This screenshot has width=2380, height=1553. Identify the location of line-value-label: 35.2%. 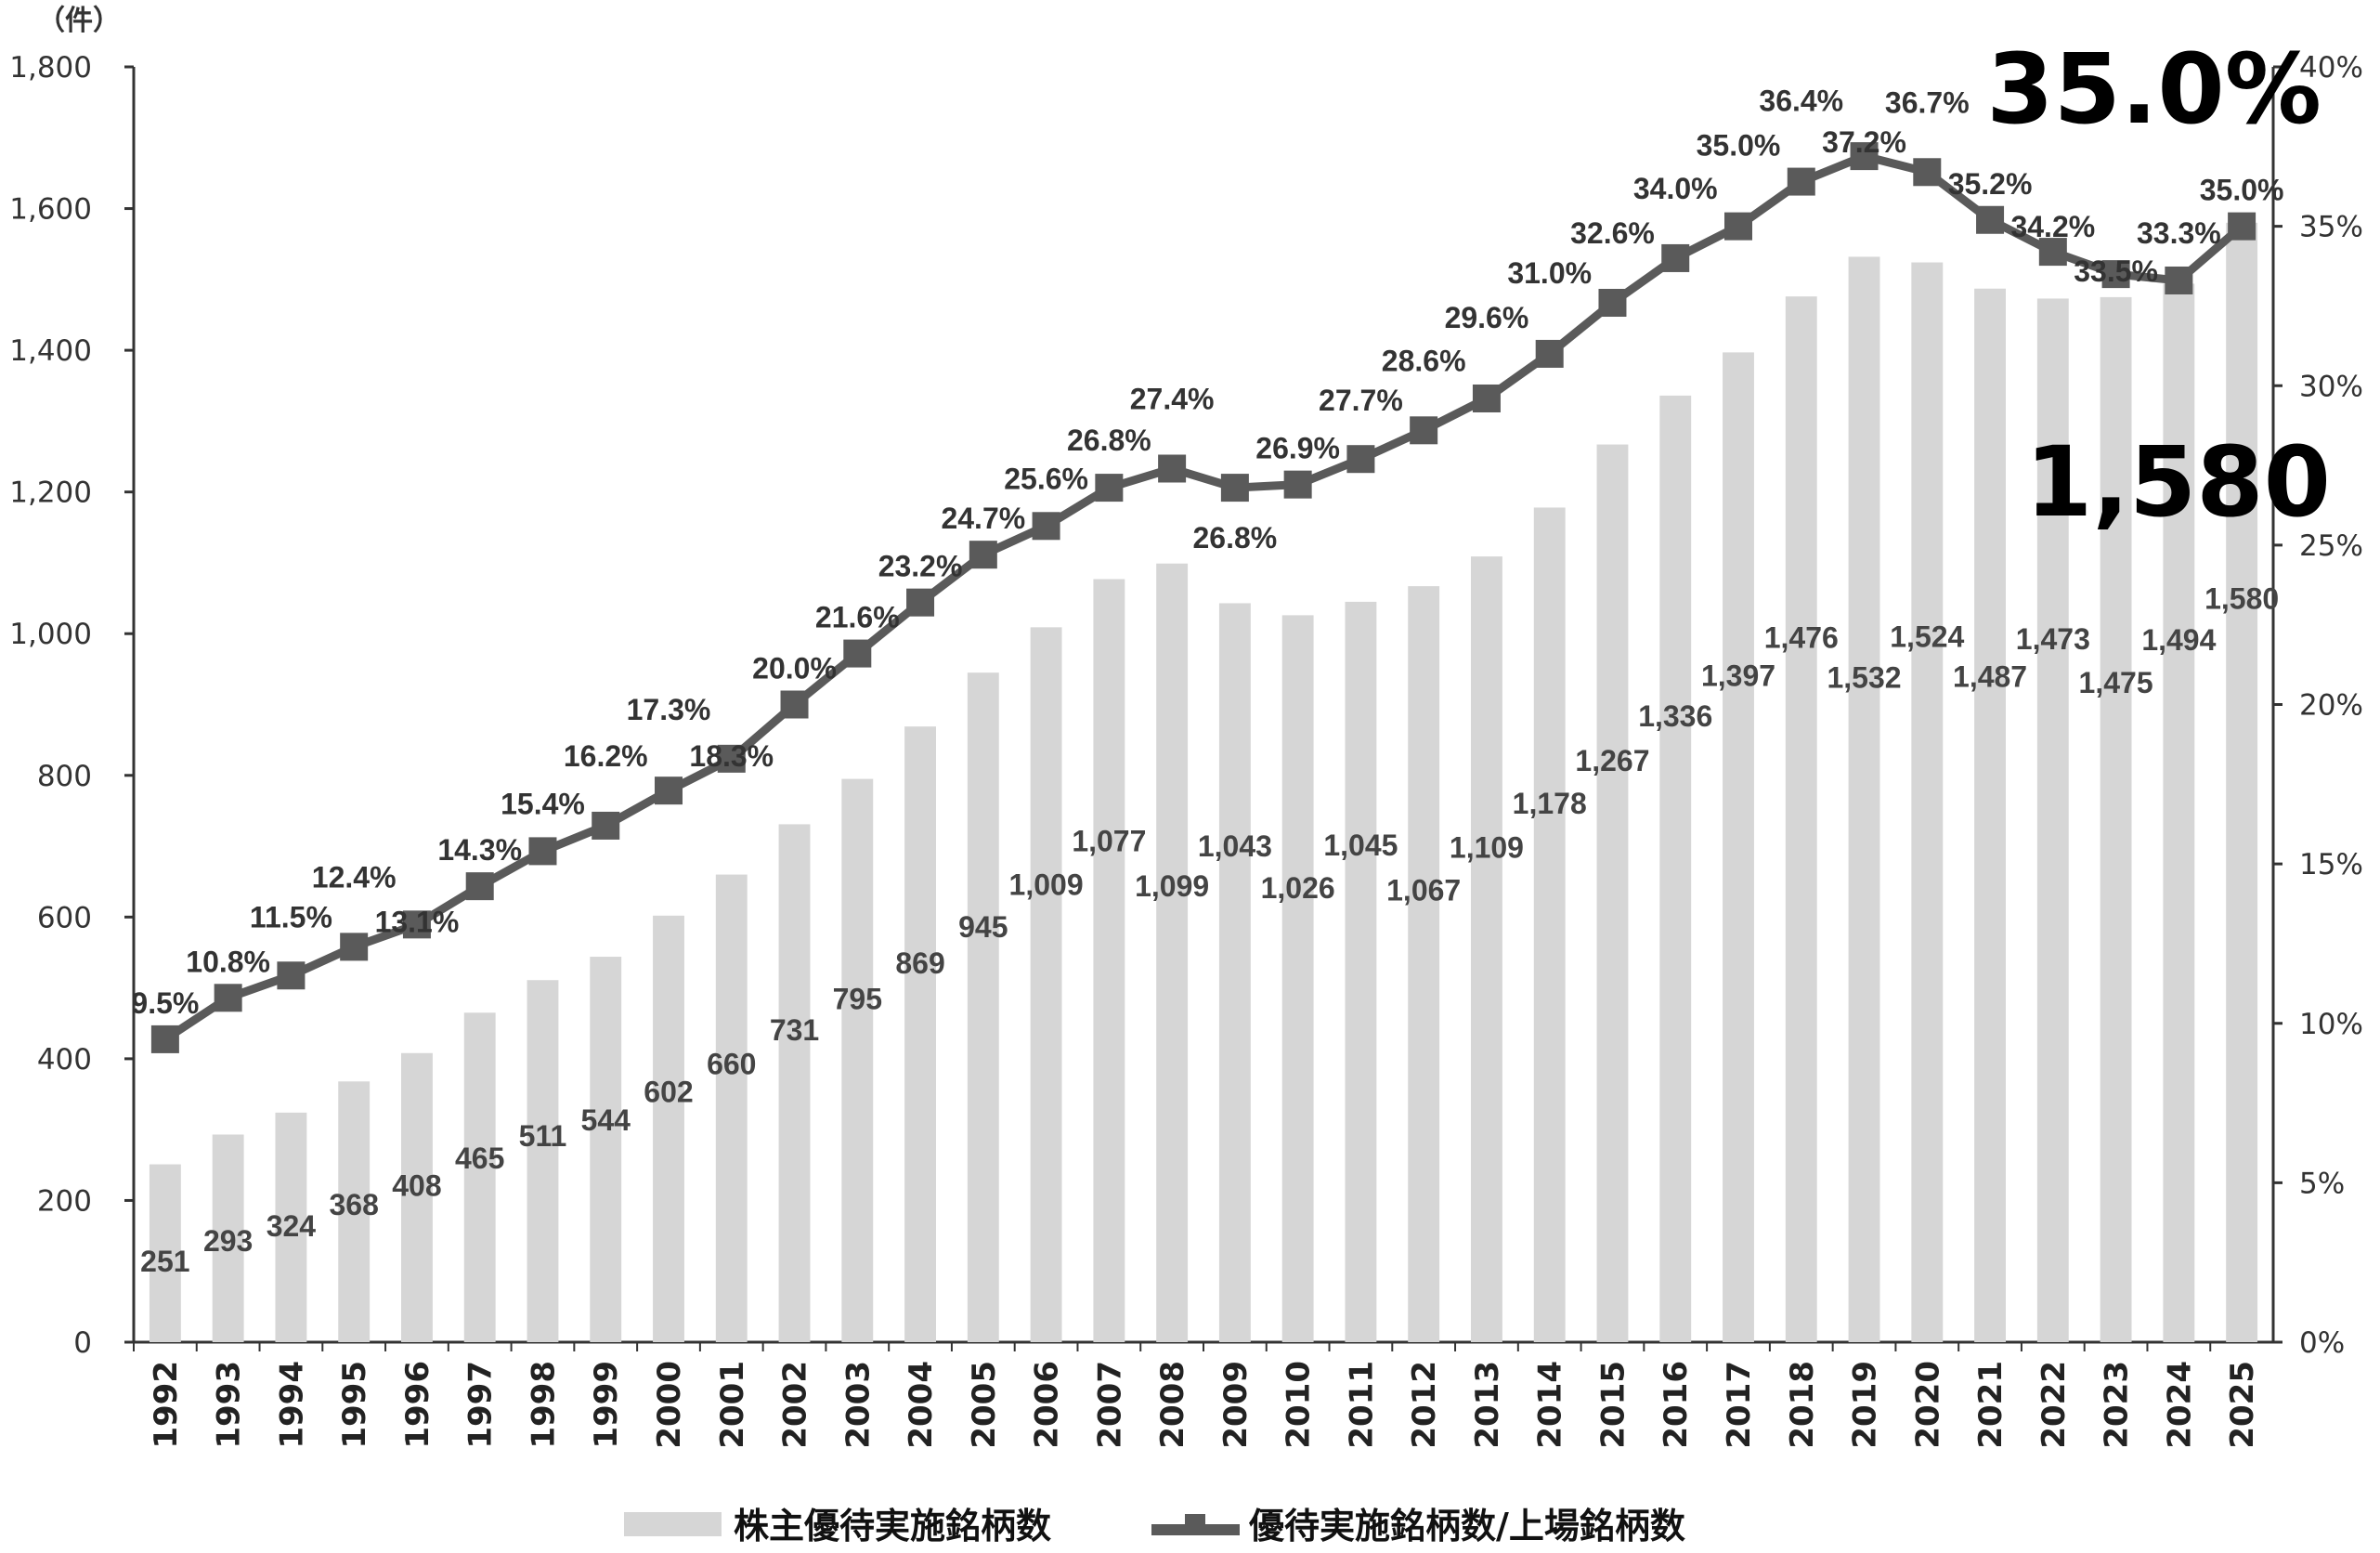
(1990, 184).